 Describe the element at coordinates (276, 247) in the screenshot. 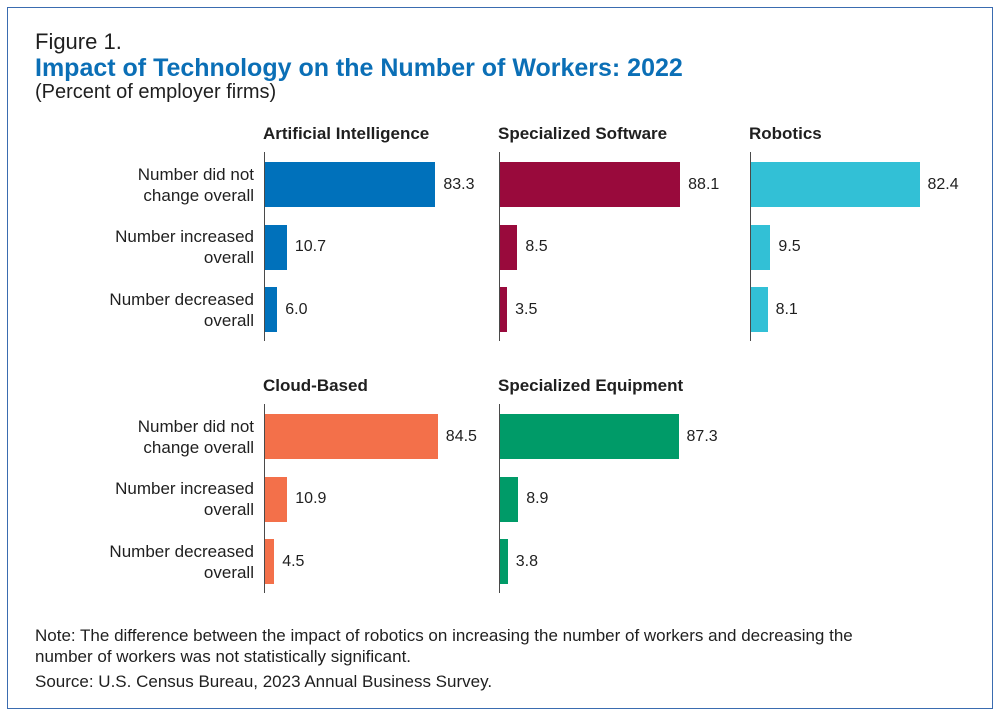

I see `bar-artificial-intelligence-number-increased-overall` at that location.